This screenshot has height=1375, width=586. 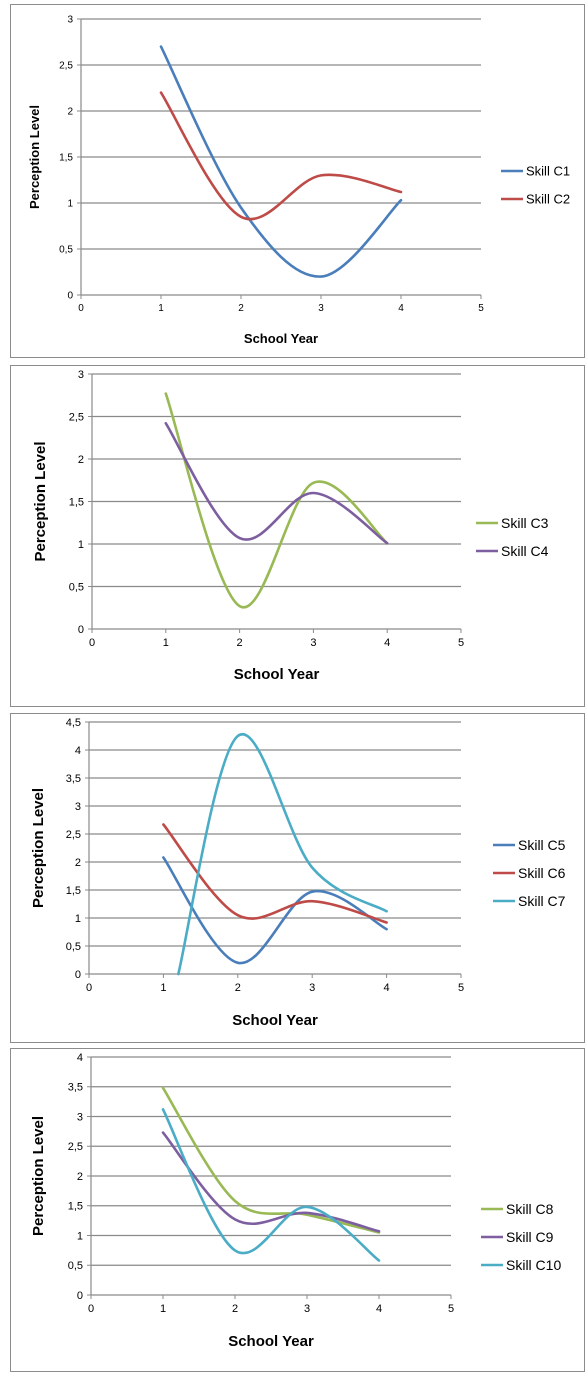 What do you see at coordinates (525, 523) in the screenshot?
I see `legend-label: Skill C3` at bounding box center [525, 523].